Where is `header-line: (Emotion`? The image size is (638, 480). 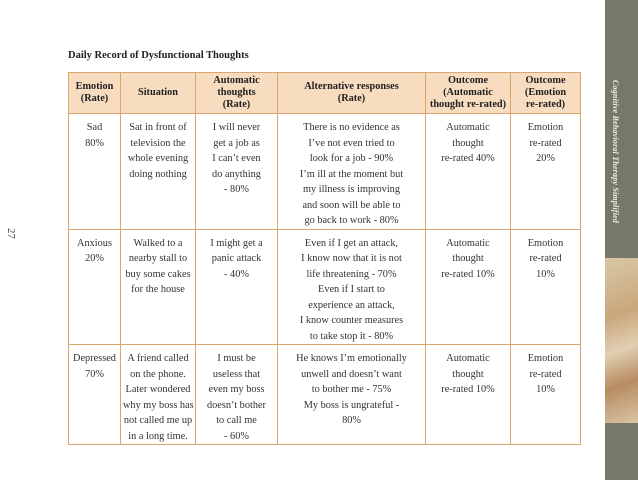 header-line: (Emotion is located at coordinates (545, 92).